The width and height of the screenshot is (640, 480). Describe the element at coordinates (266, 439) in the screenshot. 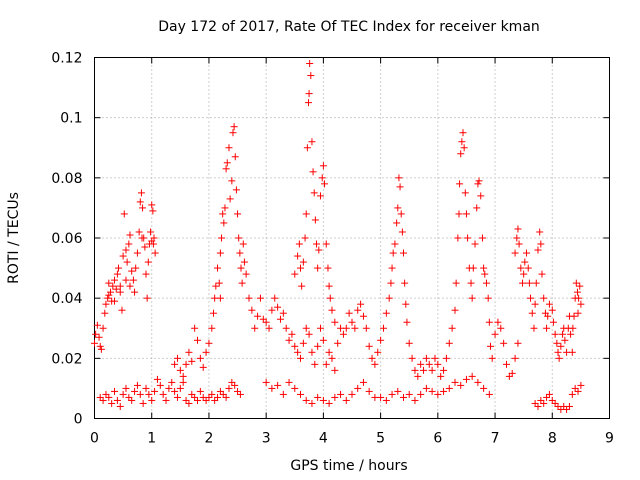

I see `x-tick-label: 3` at that location.